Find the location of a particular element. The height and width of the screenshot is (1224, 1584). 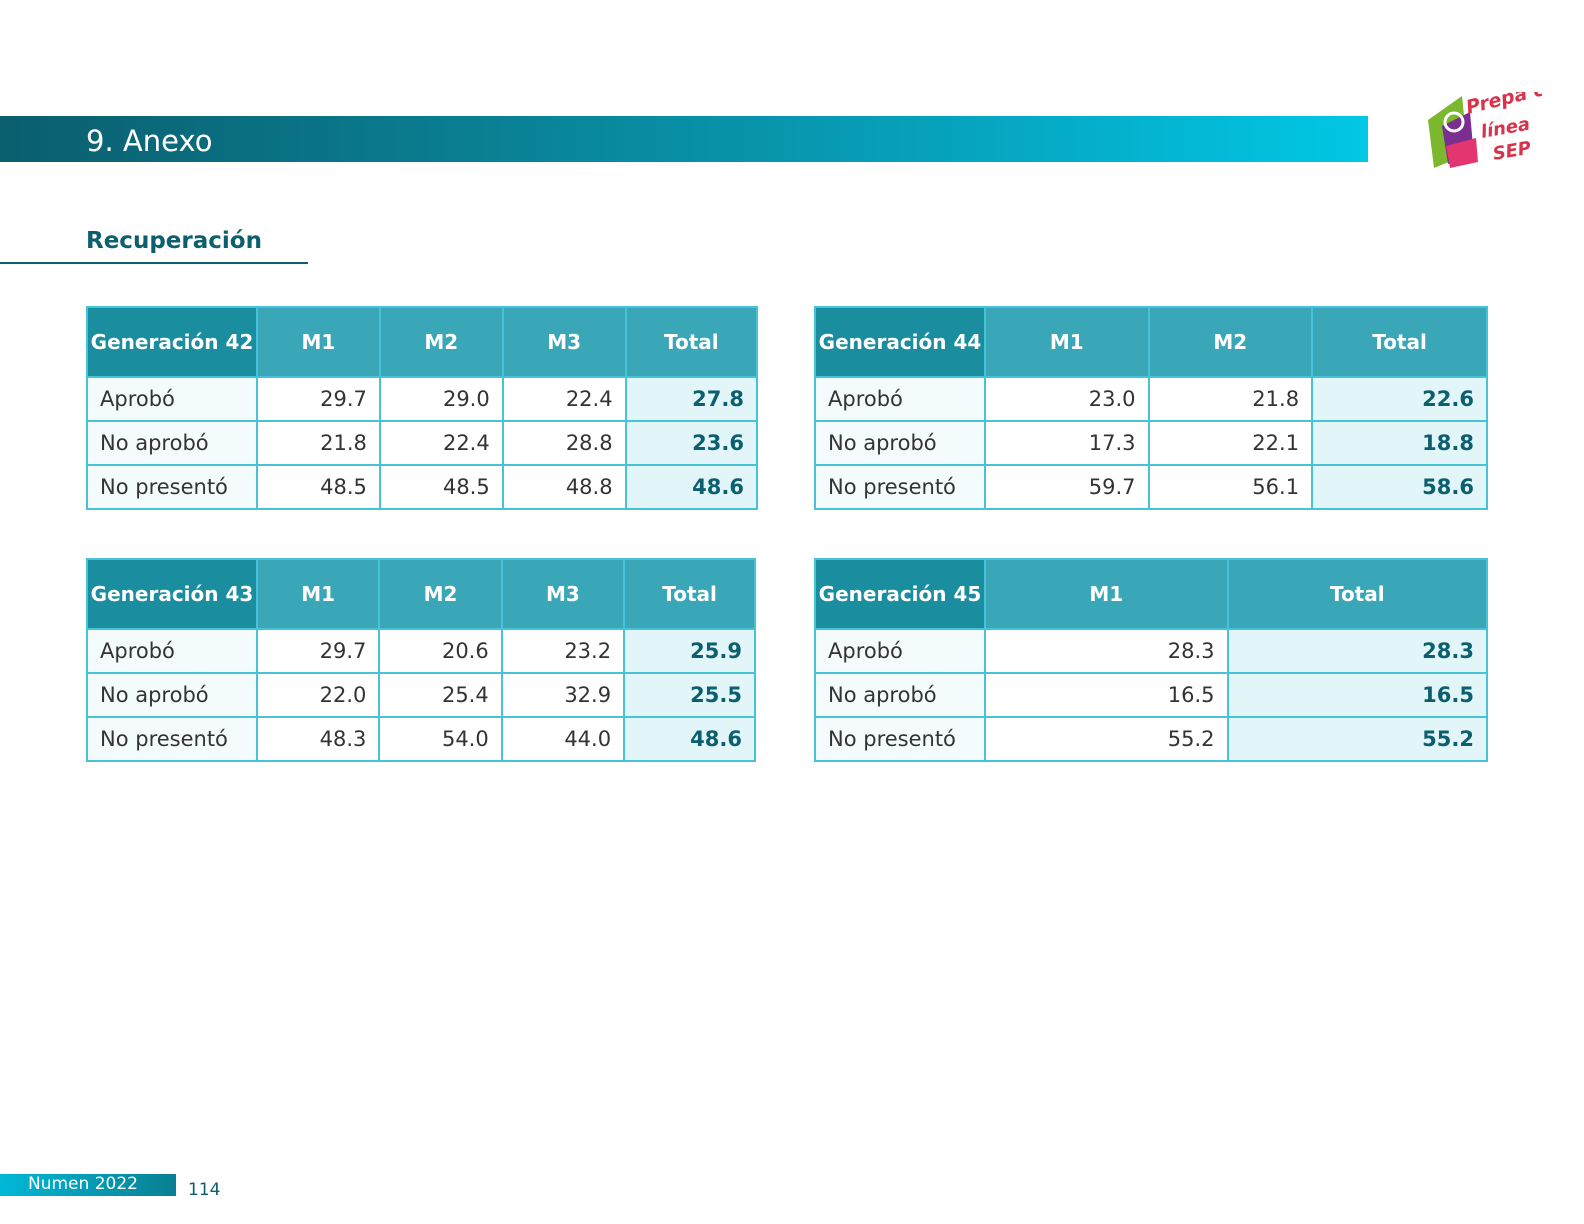

table-row: No aprobó 22.0 25.4 32.9 25.5 is located at coordinates (421, 695).